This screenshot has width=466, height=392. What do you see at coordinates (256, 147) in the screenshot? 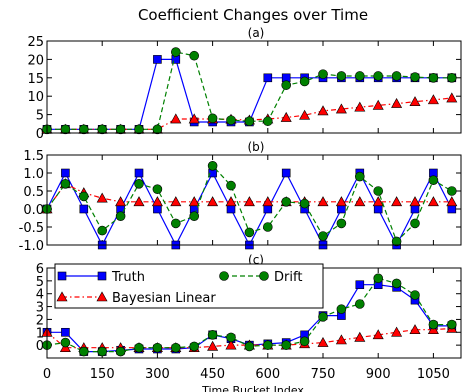
I see `panel-subtitle: (b)` at bounding box center [256, 147].